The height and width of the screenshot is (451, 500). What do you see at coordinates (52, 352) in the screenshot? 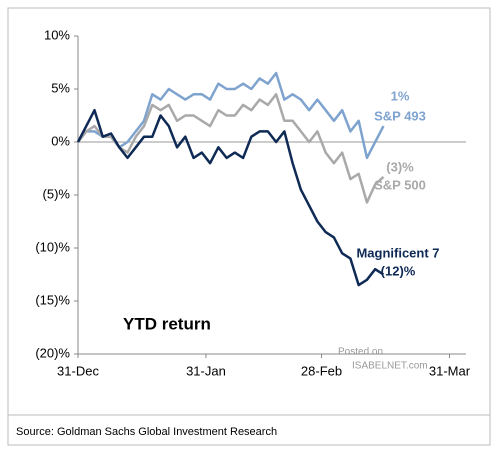
I see `y-tick-label: (20)%` at bounding box center [52, 352].